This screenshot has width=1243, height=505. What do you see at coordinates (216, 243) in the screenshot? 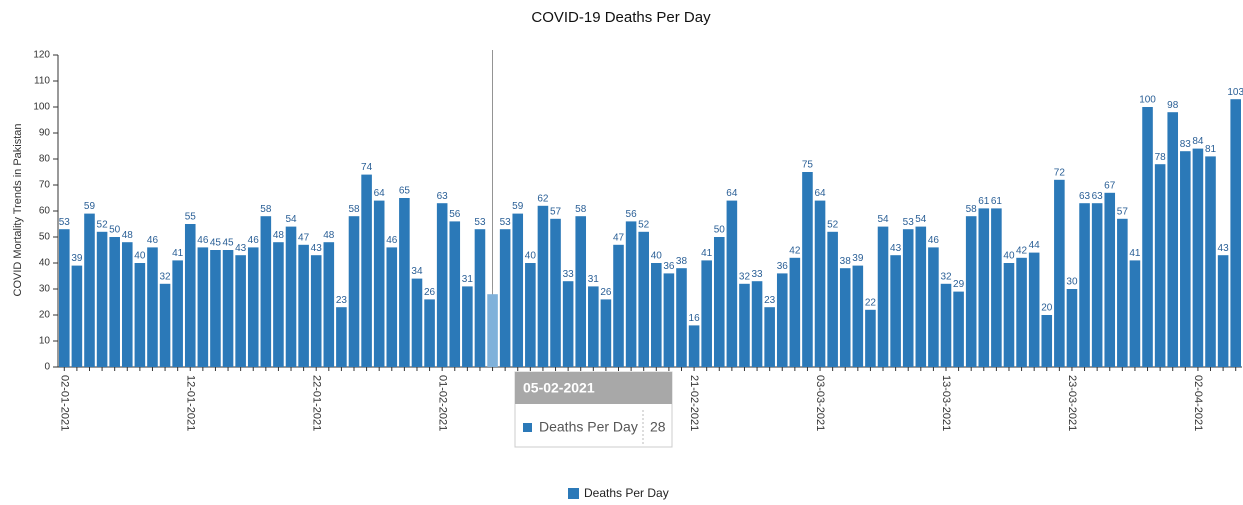
I see `value-label: 45` at bounding box center [216, 243].